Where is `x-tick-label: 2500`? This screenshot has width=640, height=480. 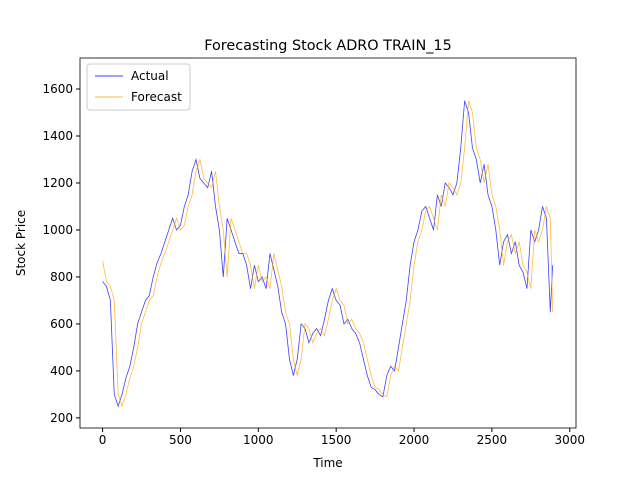
x-tick-label: 2500 is located at coordinates (492, 440).